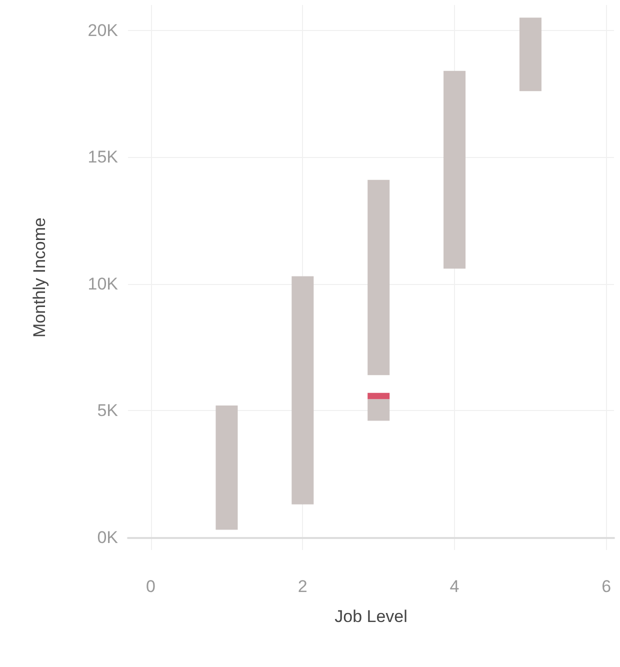  What do you see at coordinates (303, 586) in the screenshot?
I see `x-tick-label: 2` at bounding box center [303, 586].